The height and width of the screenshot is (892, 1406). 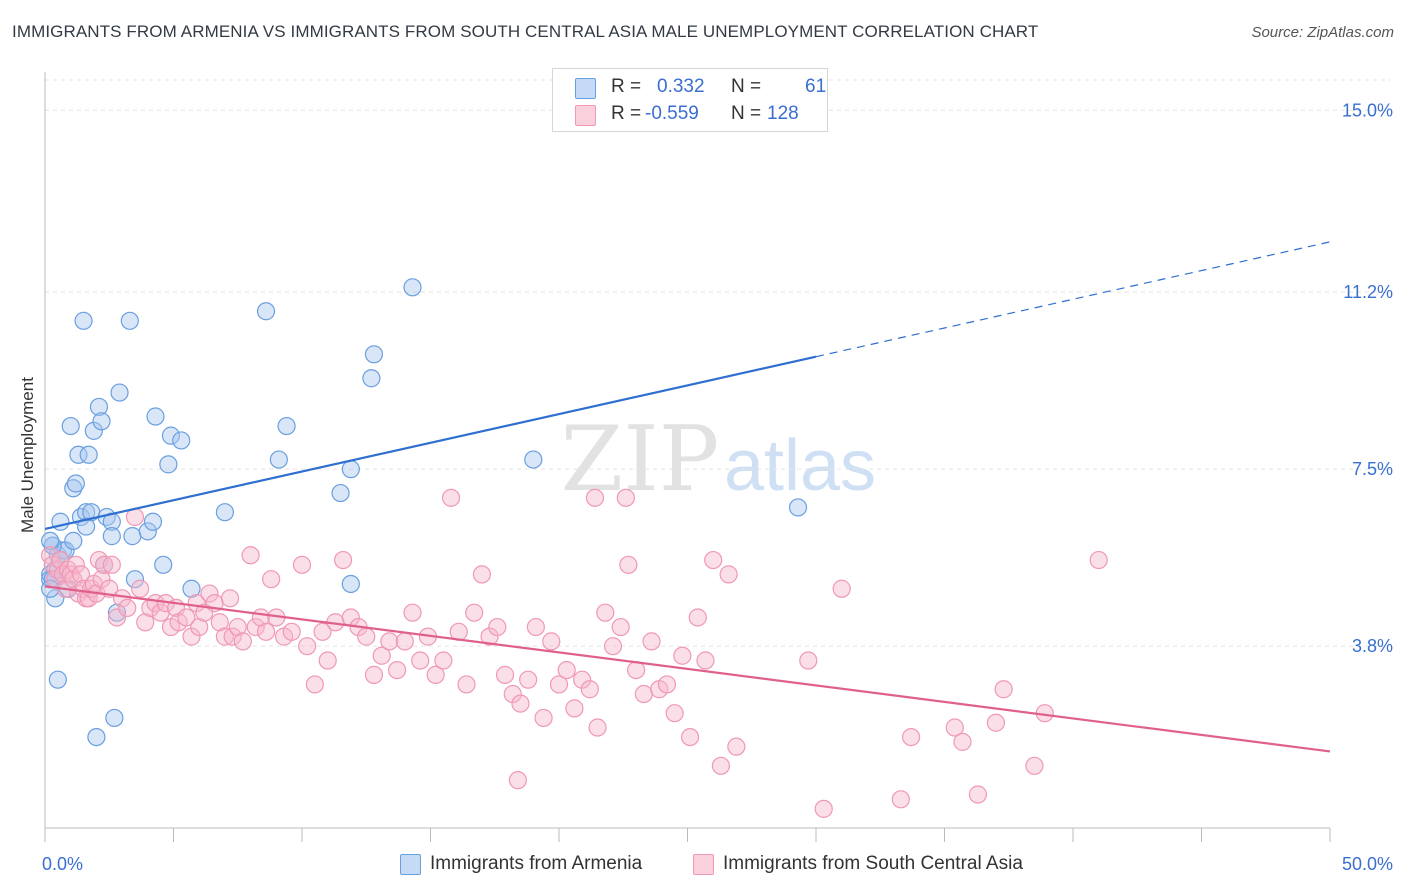 I want to click on legend-n-value: 61, so click(x=816, y=86).